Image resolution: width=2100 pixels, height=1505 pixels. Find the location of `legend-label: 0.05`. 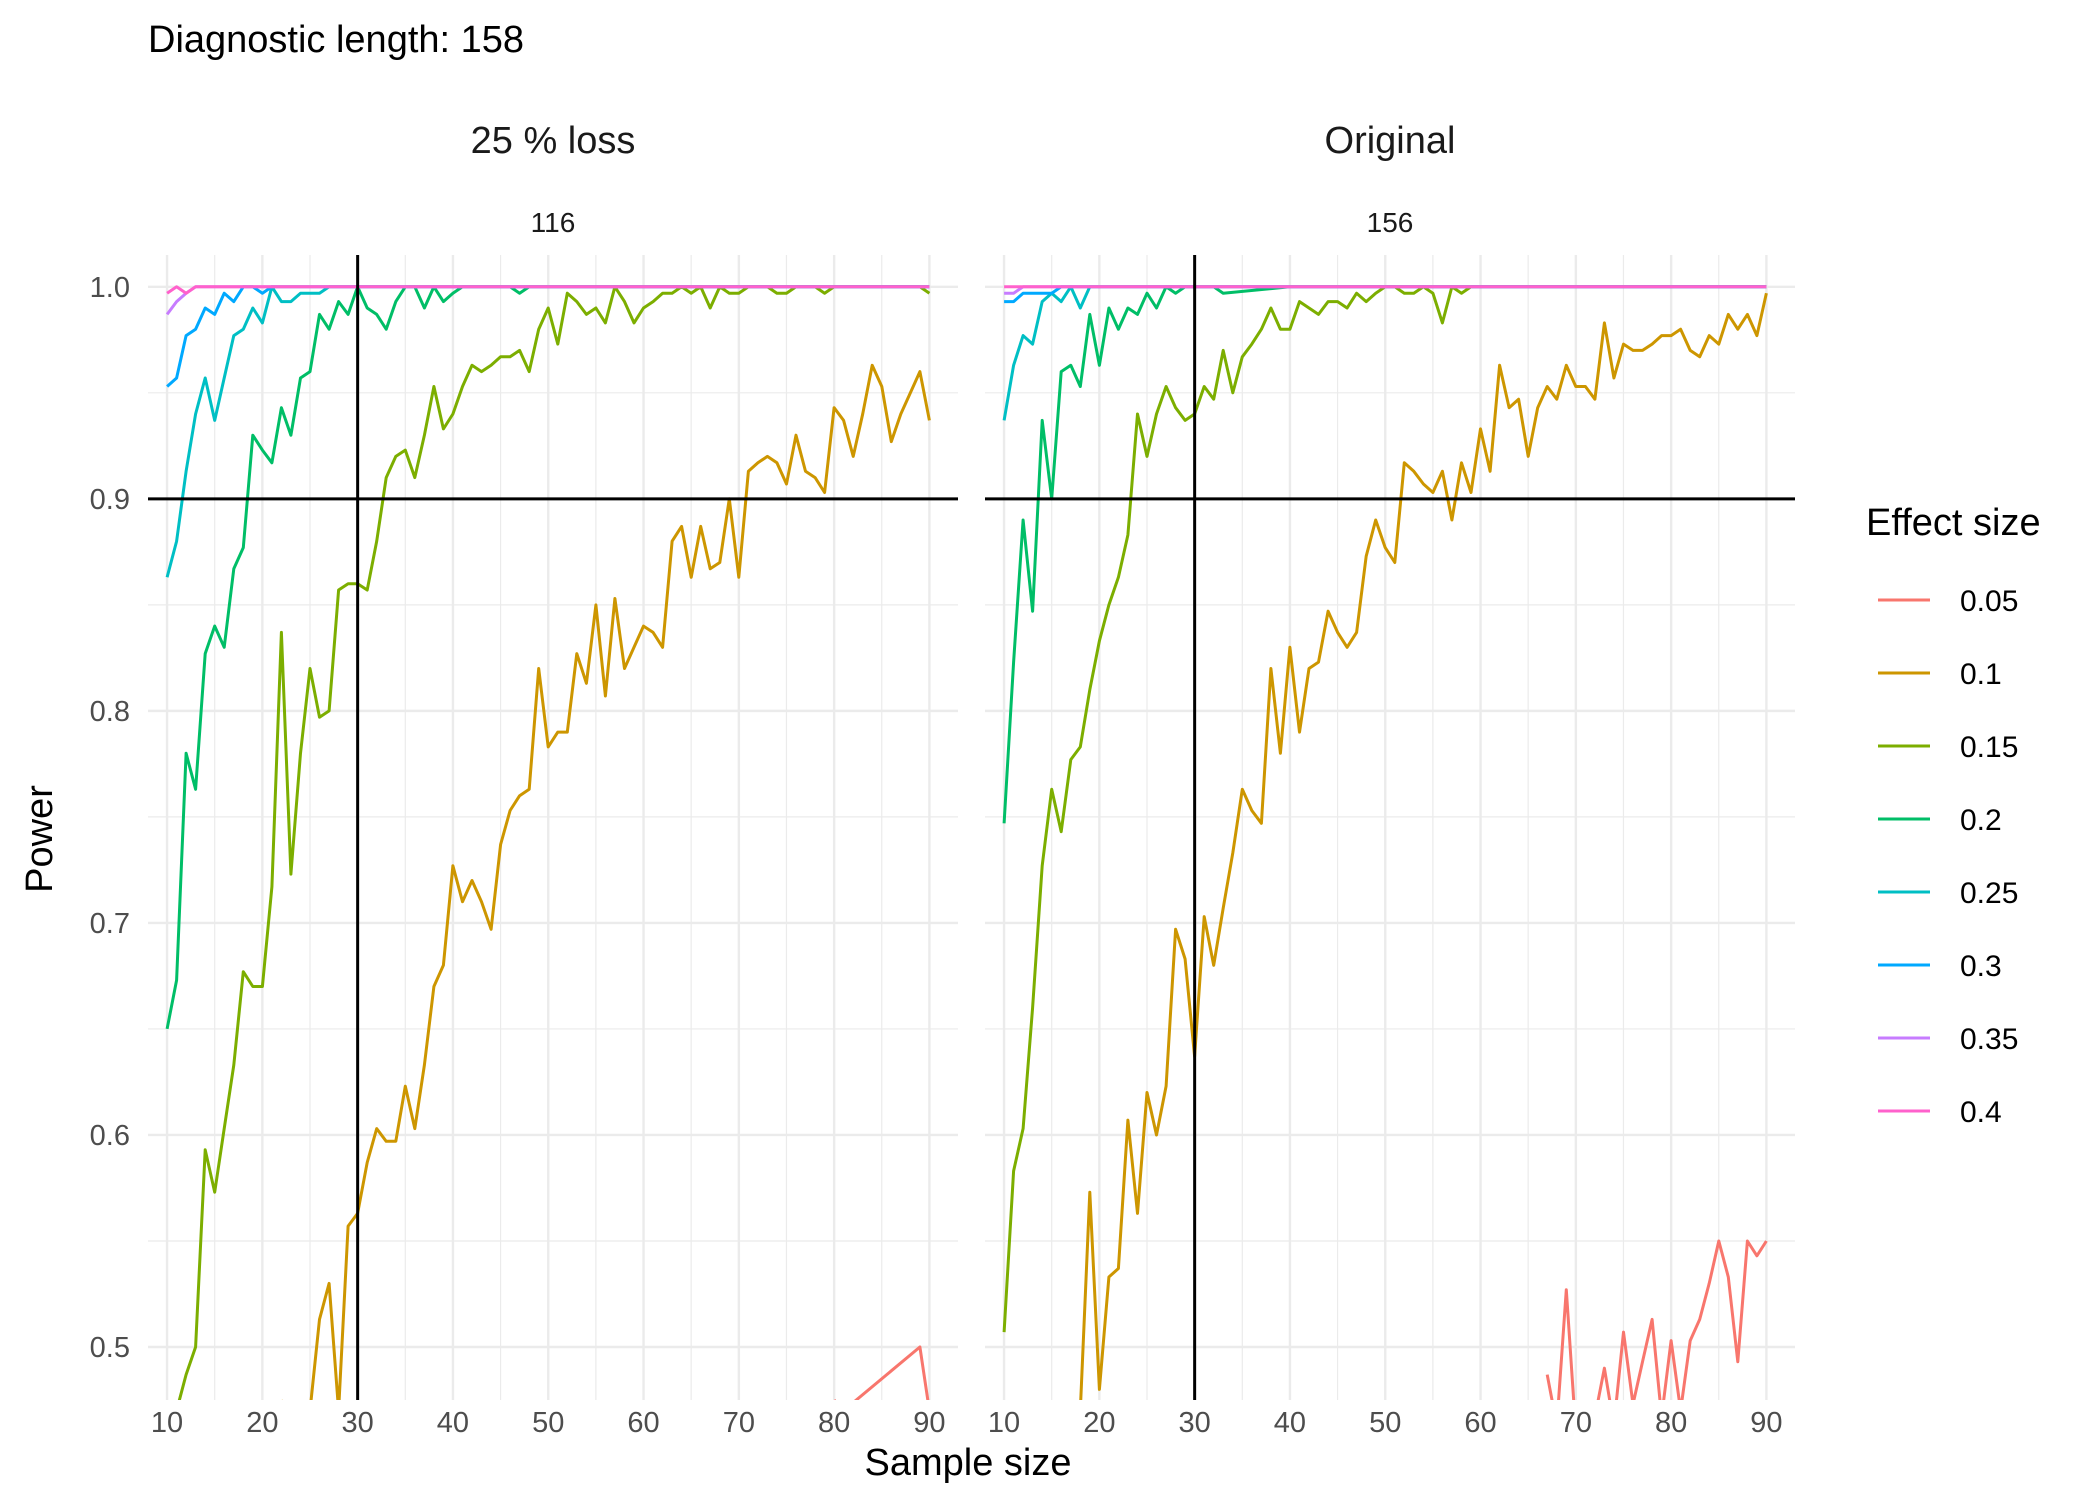

legend-label: 0.05 is located at coordinates (1989, 601).